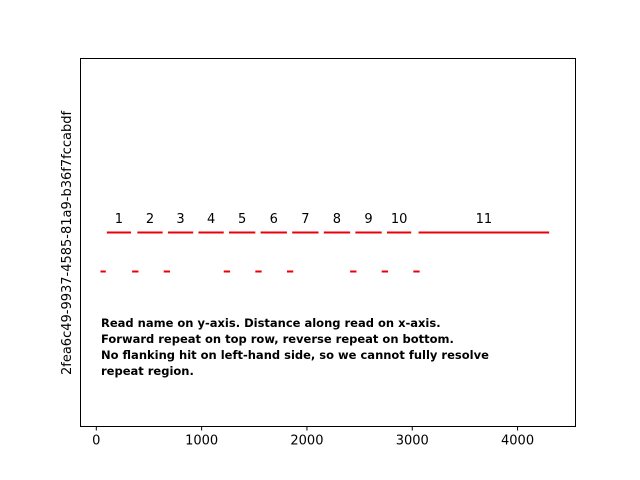  Describe the element at coordinates (328, 223) in the screenshot. I see `forward-repeats: 1 2 3 4 5 6 7 8 9 10 11` at that location.